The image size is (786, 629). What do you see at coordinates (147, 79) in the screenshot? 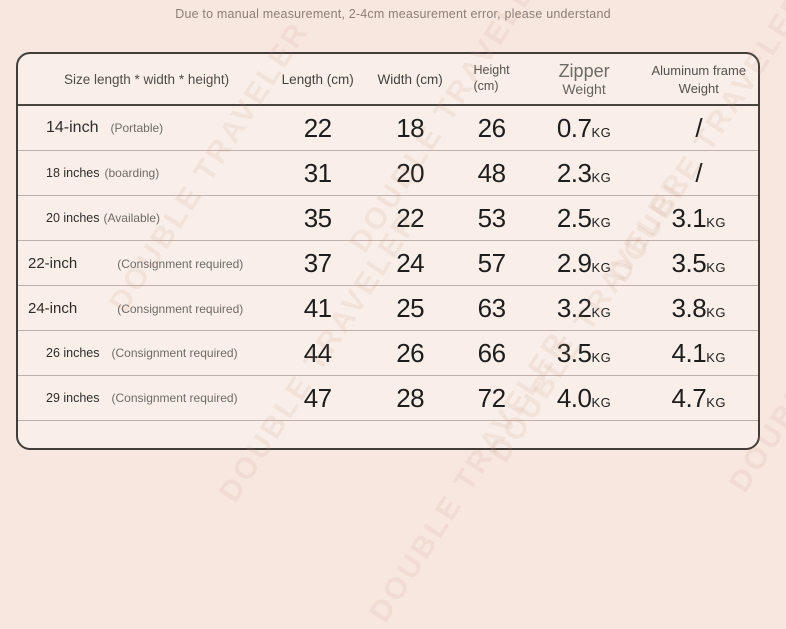
I see `header-size: Size length * width * height)` at bounding box center [147, 79].